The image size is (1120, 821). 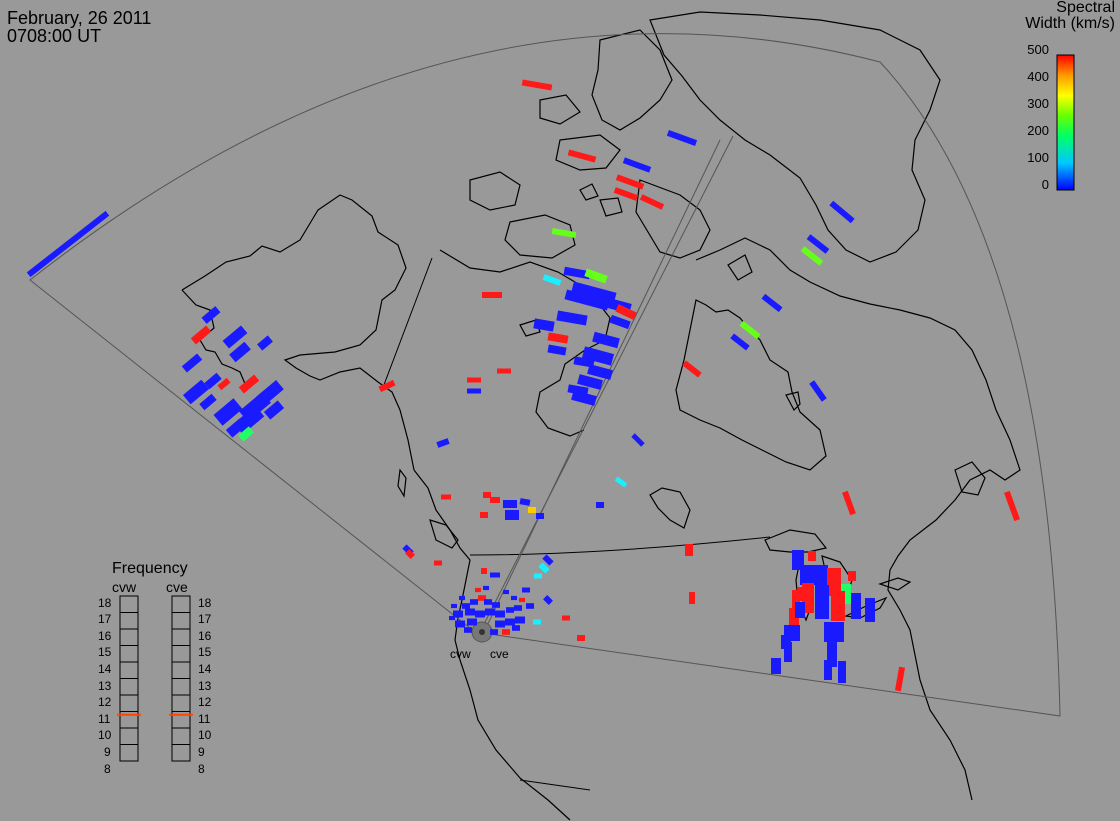 I want to click on frequency-gauges, so click(x=155, y=678).